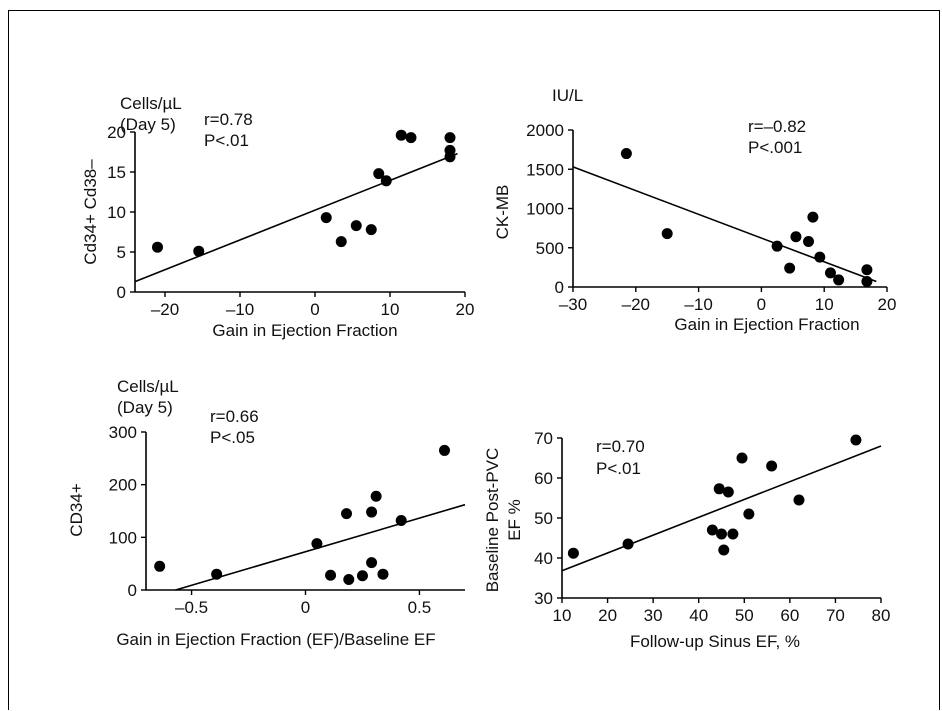 The height and width of the screenshot is (711, 942). Describe the element at coordinates (314, 309) in the screenshot. I see `panel-a-x-tick-label: 0` at that location.